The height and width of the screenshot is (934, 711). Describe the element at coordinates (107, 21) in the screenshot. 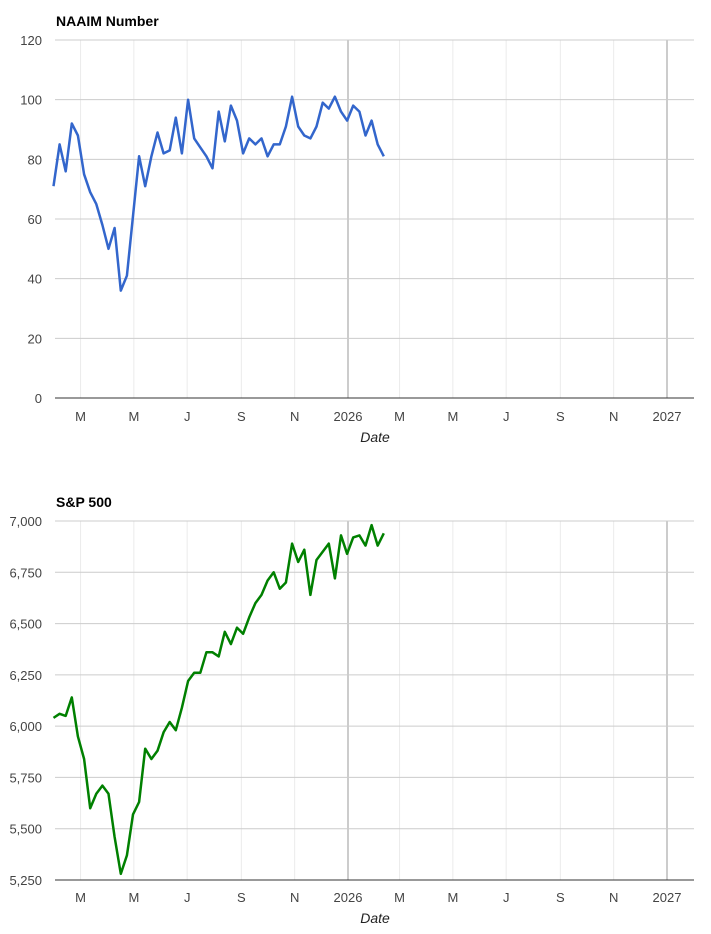

I see `naaim-chart-title: NAAIM Number` at that location.